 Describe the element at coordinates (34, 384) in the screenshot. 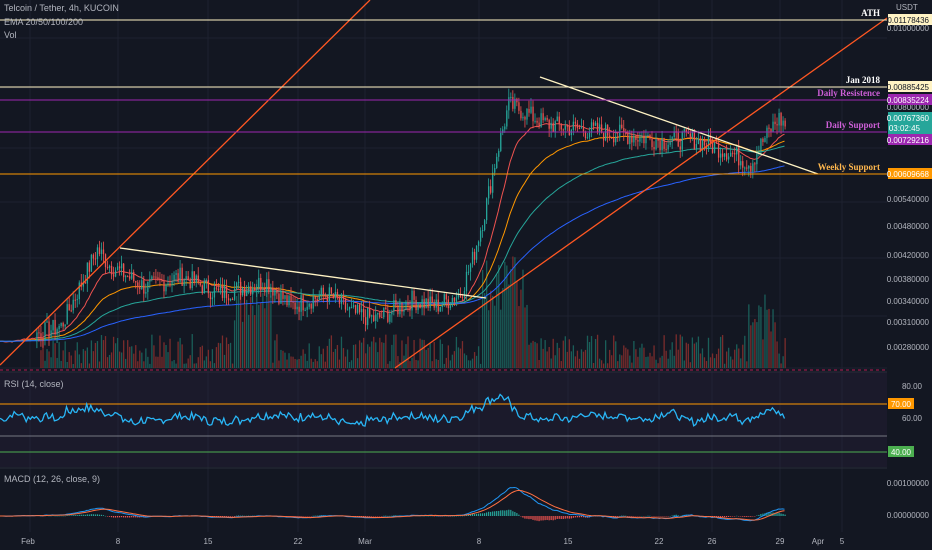

I see `rsi-legend: RSI (14, close)` at that location.